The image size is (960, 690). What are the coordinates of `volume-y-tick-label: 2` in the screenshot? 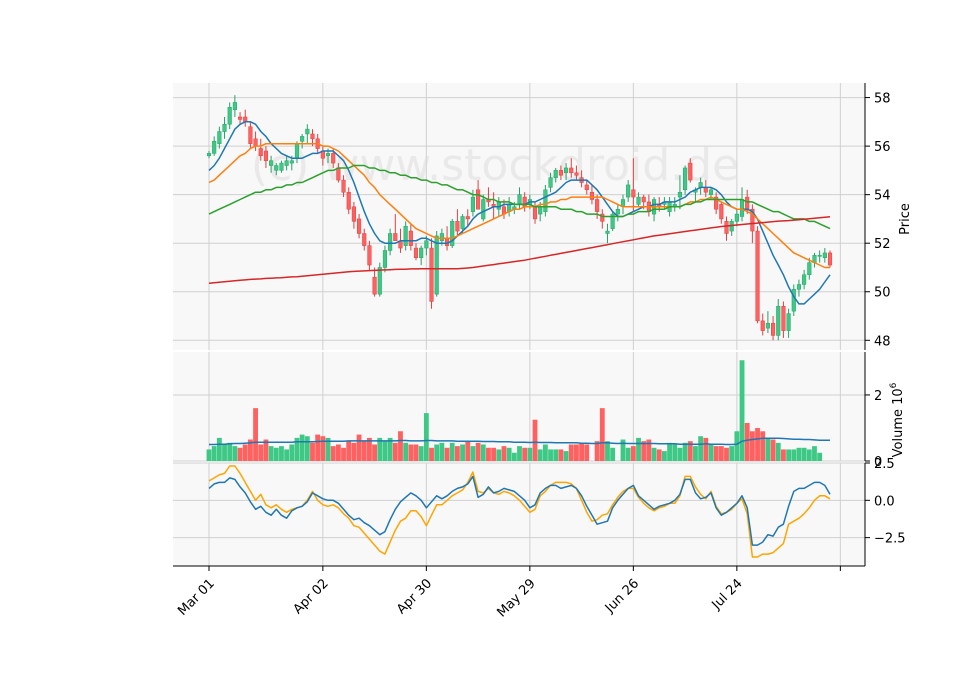 It's located at (878, 396).